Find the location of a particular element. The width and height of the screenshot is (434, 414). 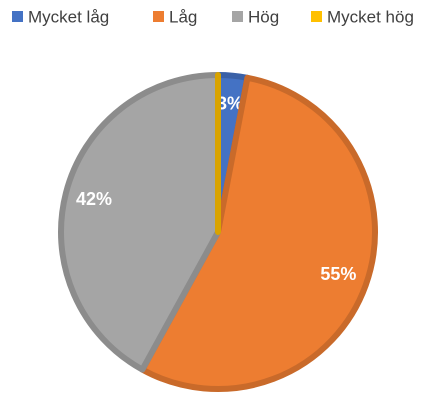

legend-label: Hög is located at coordinates (263, 16).